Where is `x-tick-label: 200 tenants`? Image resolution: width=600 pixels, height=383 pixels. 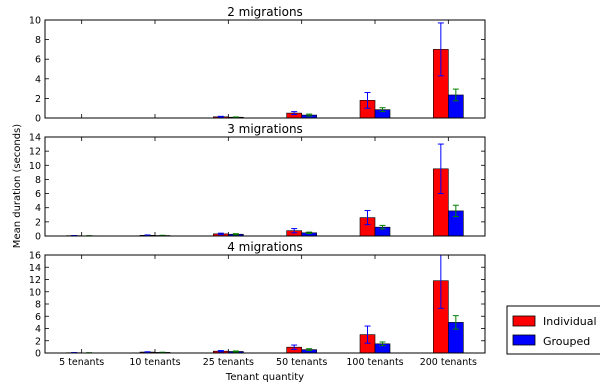 x-tick-label: 200 tenants is located at coordinates (448, 362).